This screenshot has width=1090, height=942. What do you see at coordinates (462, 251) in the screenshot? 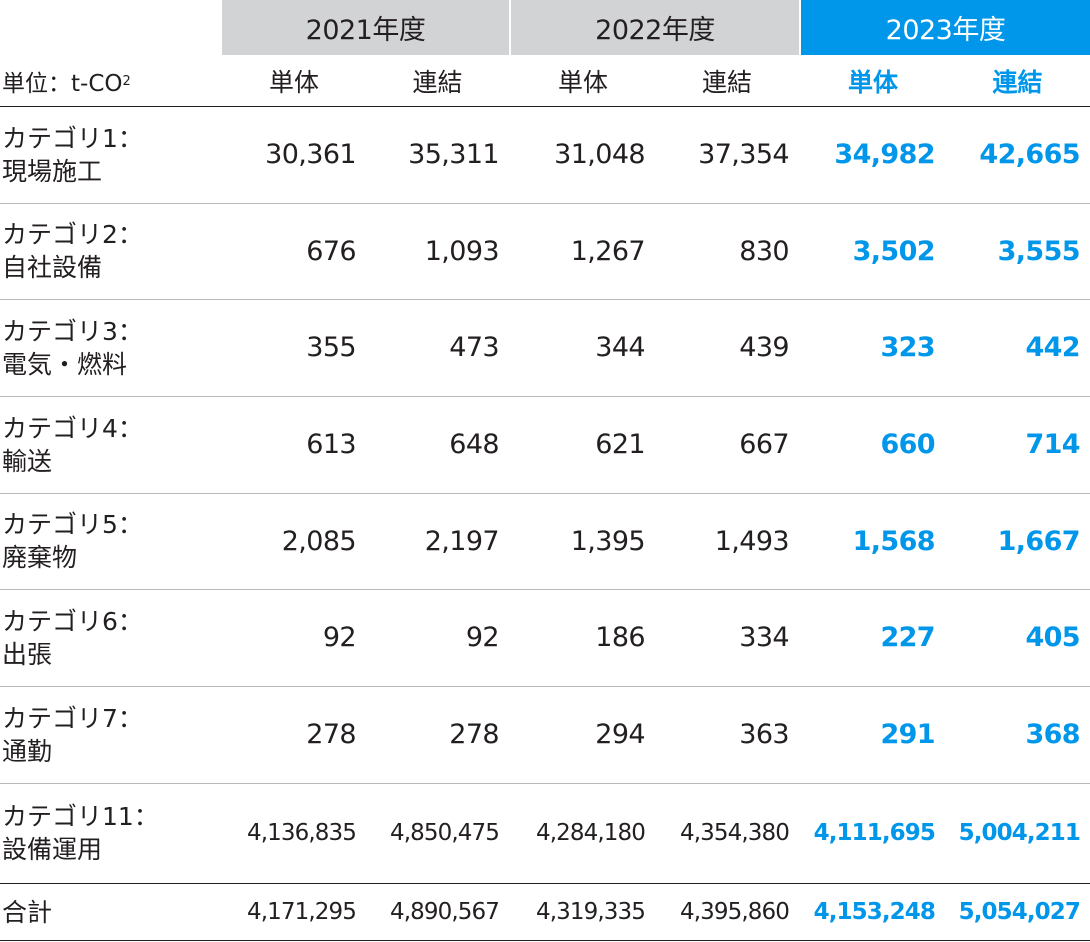
I see `table-cell: 1,093` at bounding box center [462, 251].